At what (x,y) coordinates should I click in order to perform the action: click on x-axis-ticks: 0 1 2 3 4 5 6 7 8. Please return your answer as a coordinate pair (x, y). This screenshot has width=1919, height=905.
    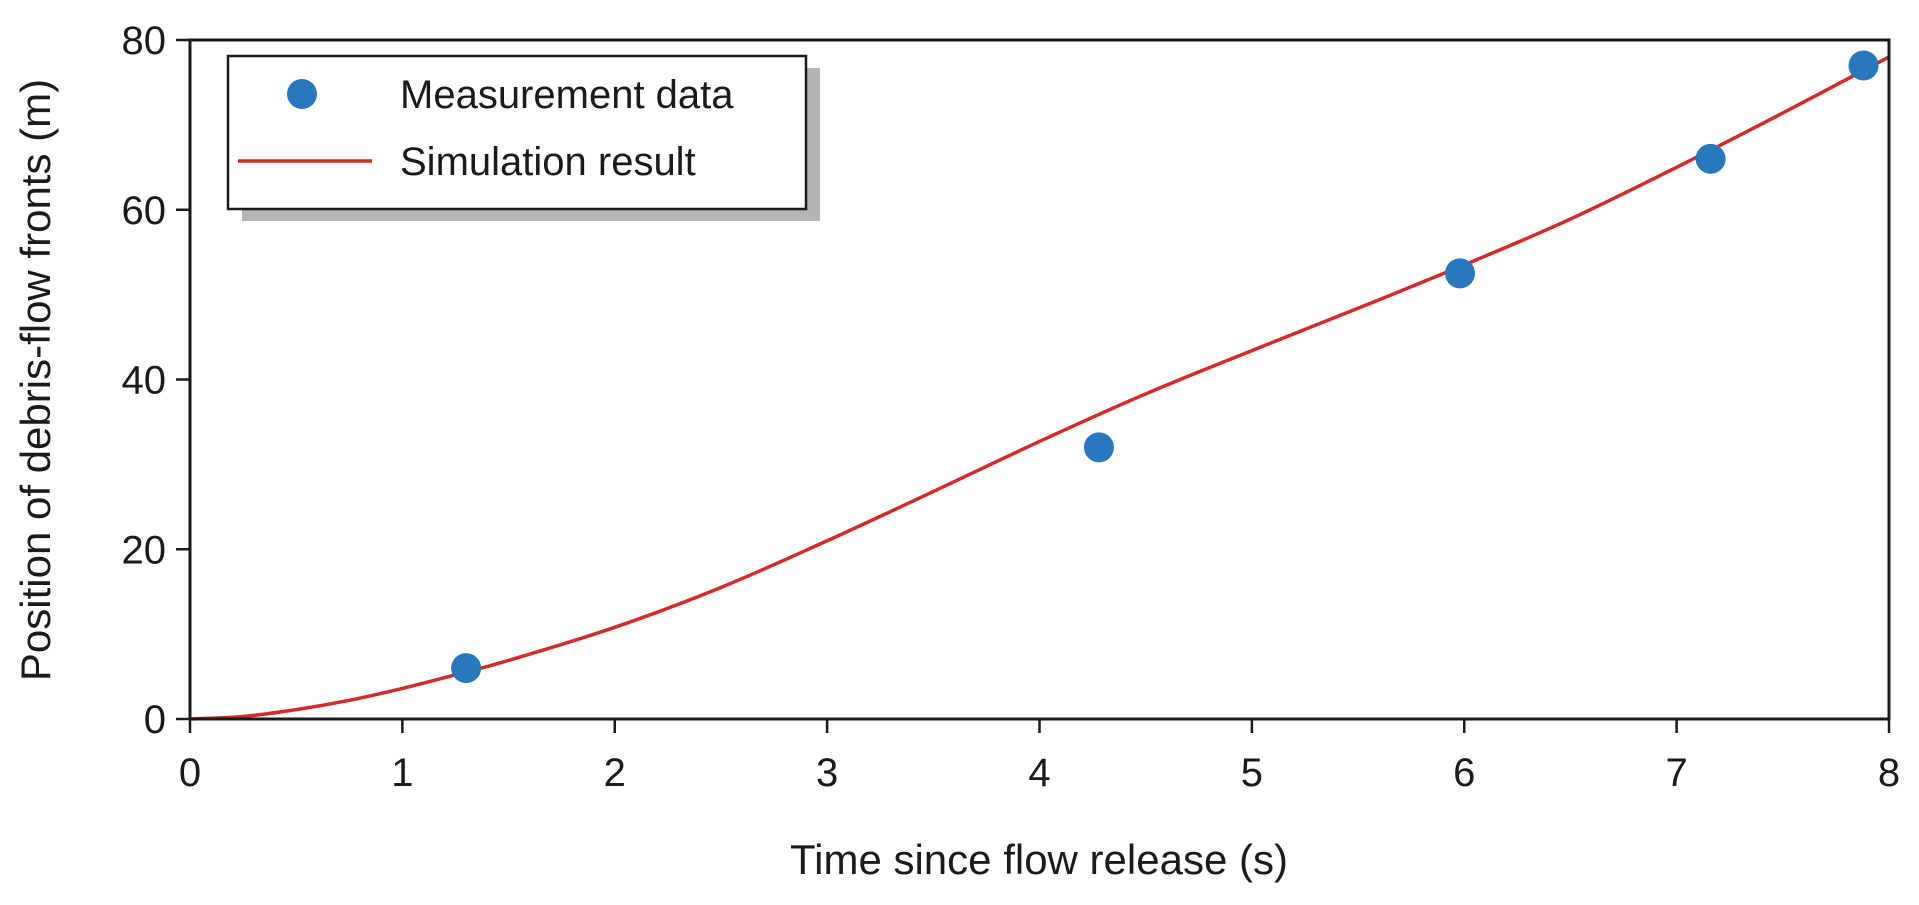
    Looking at the image, I should click on (1039, 757).